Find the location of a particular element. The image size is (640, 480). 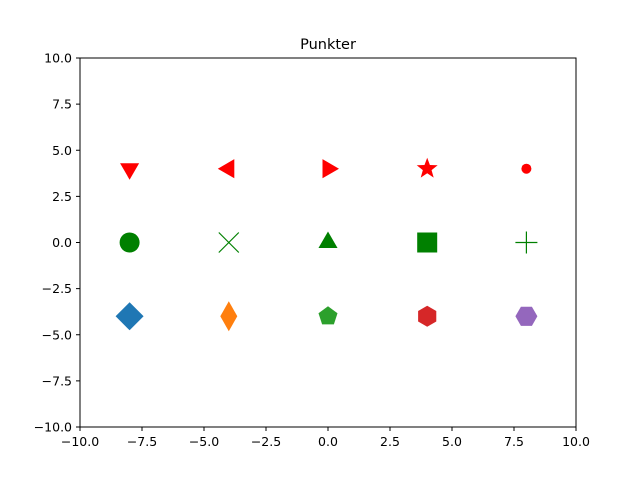

y-tick-label: 2.5 is located at coordinates (62, 196).